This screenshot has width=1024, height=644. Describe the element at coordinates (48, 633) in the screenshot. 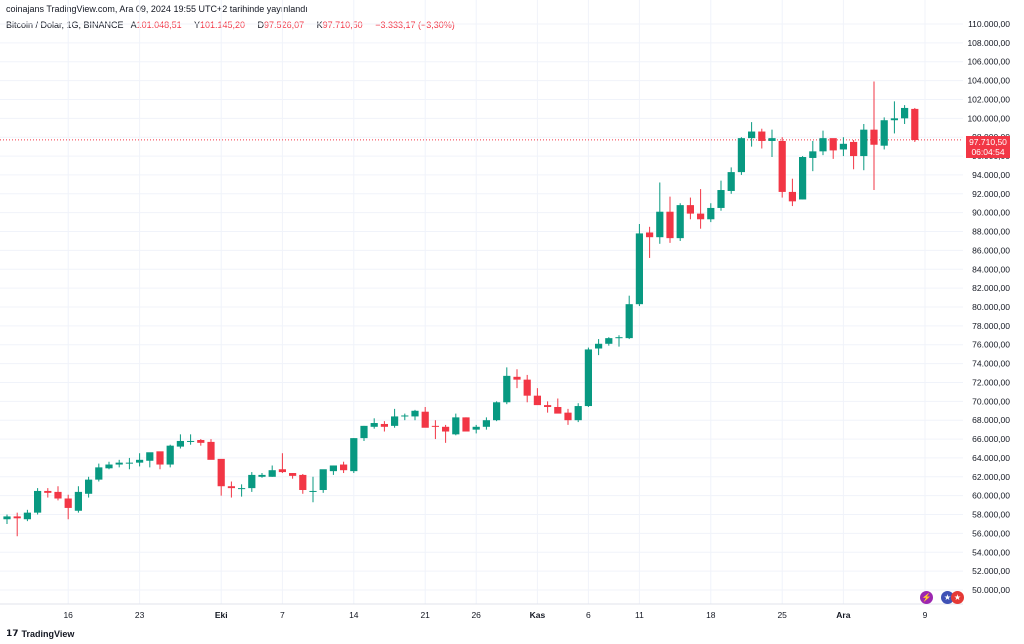

I see `tradingview-brand: TradingView` at that location.